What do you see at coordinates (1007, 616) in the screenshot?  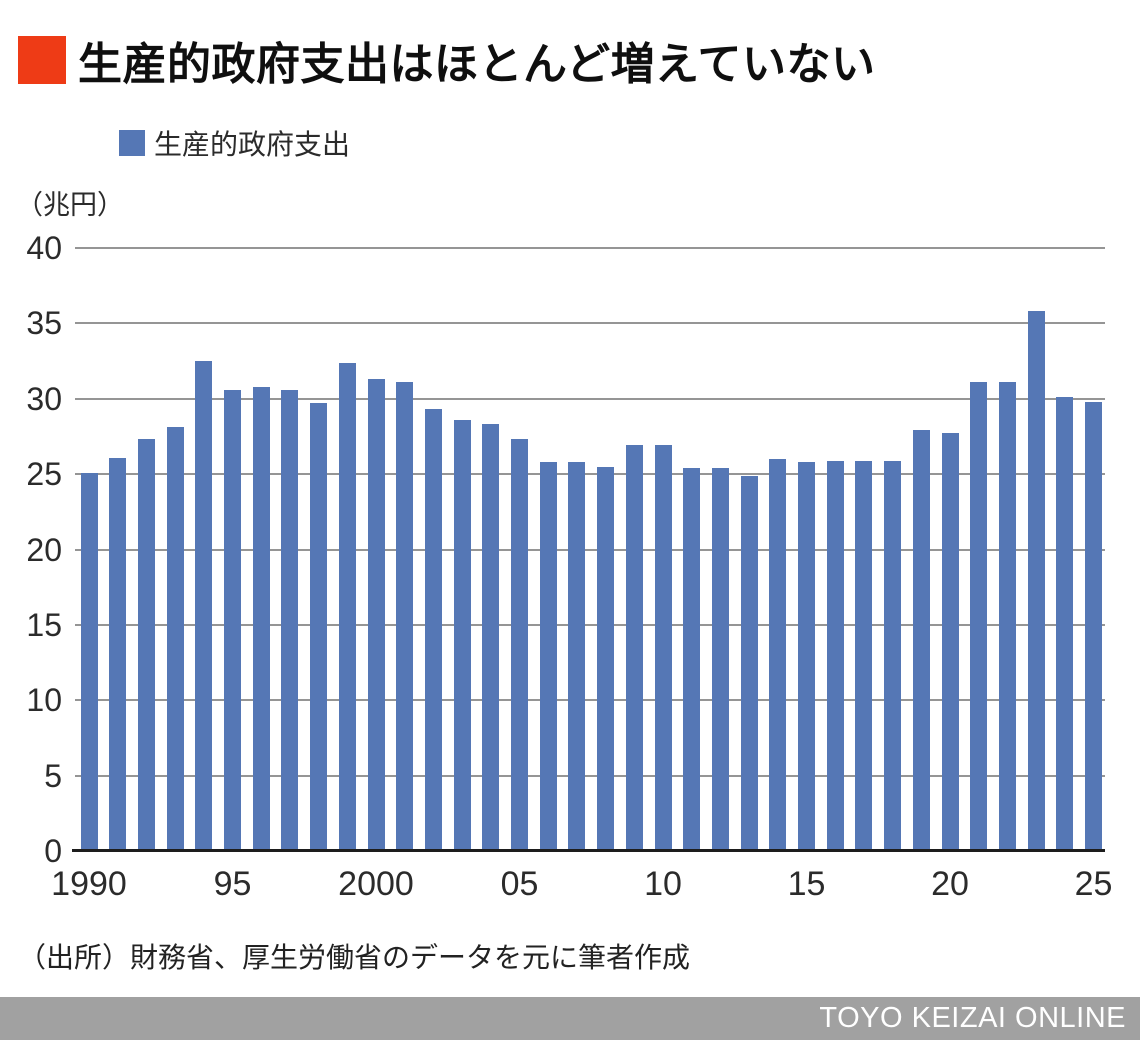 I see `bar-2022` at bounding box center [1007, 616].